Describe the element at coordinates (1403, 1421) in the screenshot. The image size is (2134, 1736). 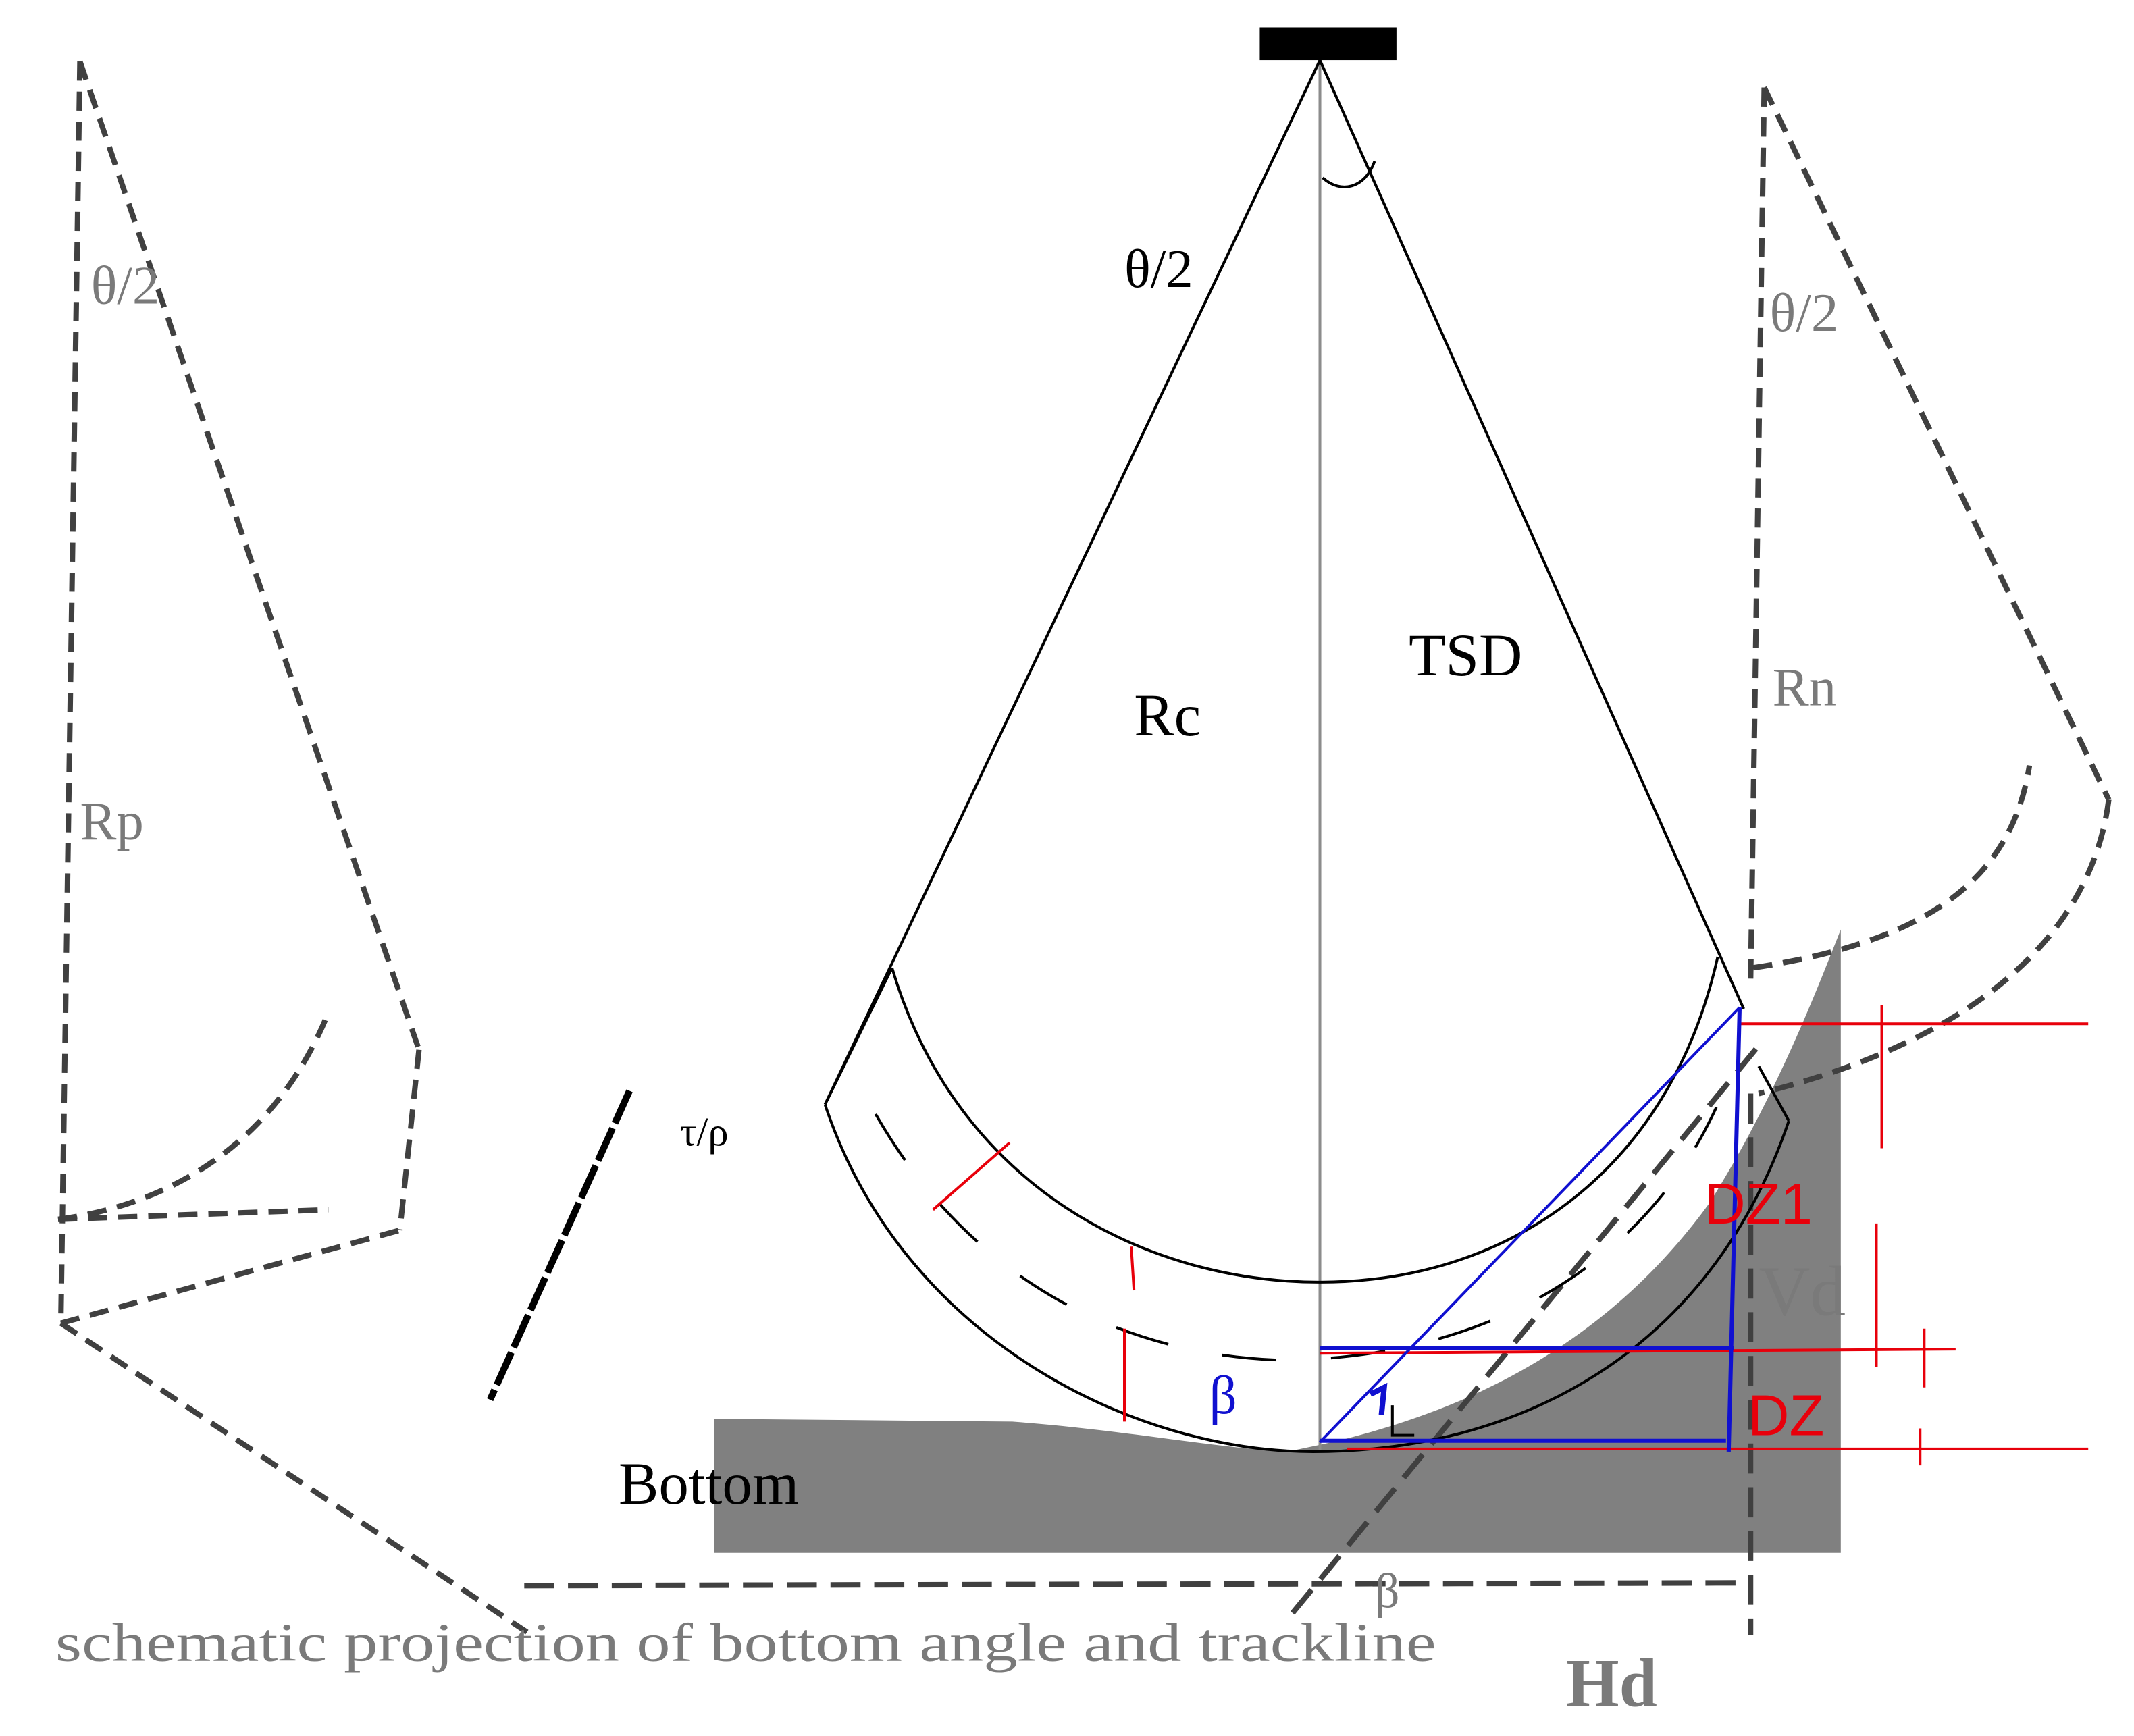
I see `right-angle-marker` at that location.